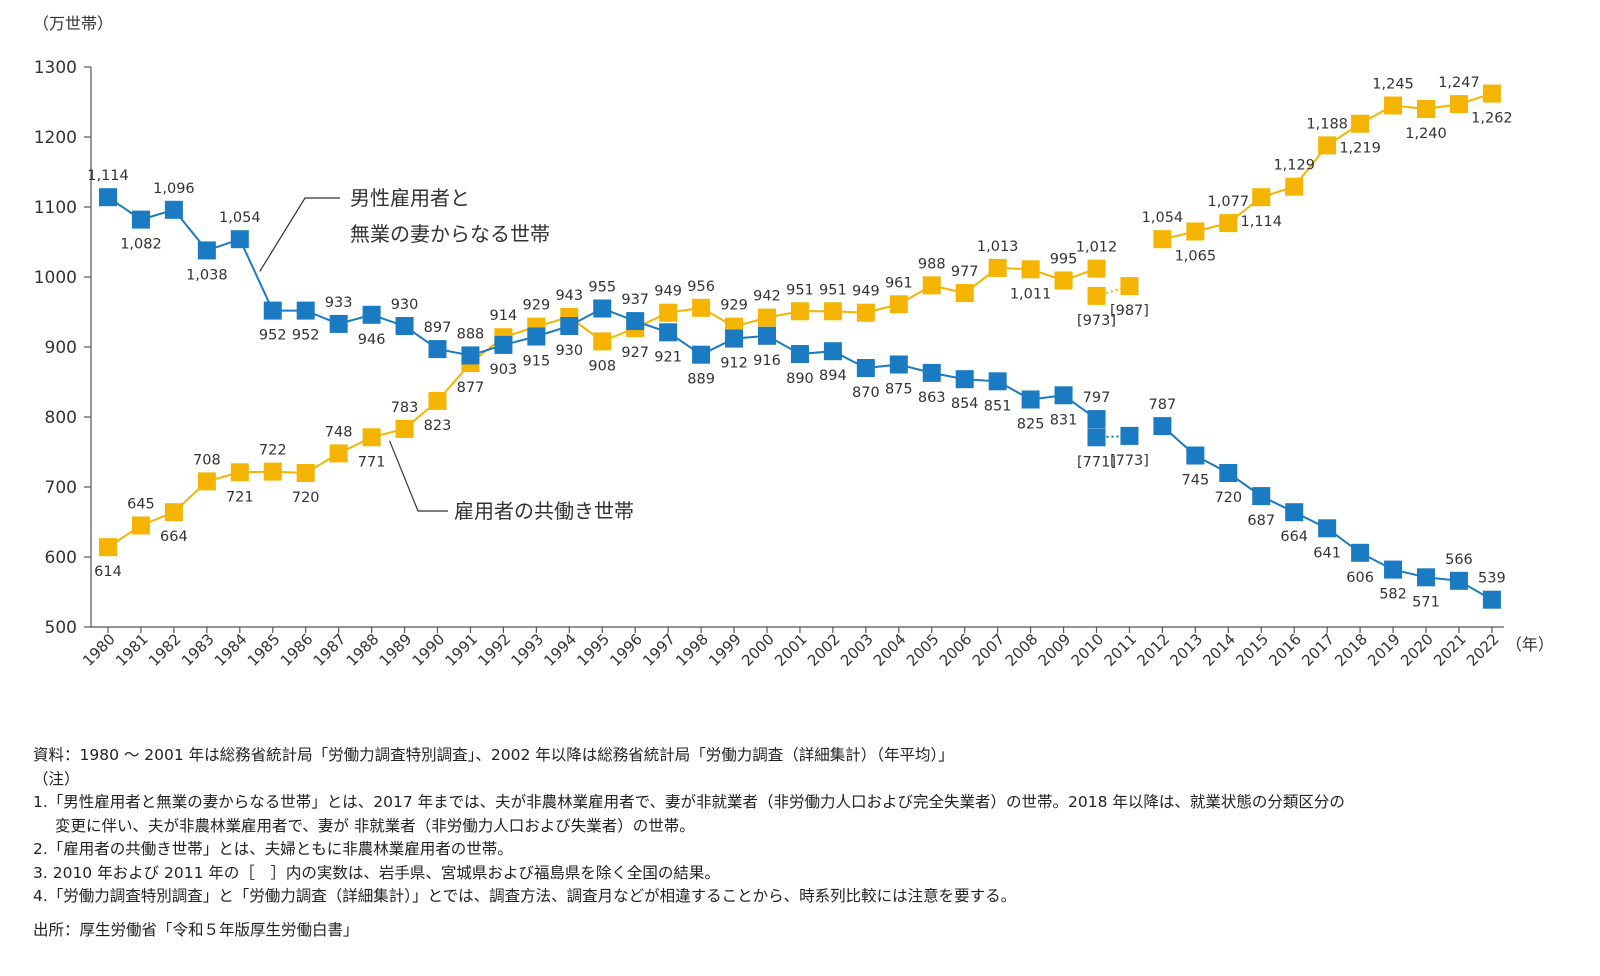 Image resolution: width=1600 pixels, height=976 pixels. Describe the element at coordinates (965, 404) in the screenshot. I see `single-income-value-label: 854` at that location.